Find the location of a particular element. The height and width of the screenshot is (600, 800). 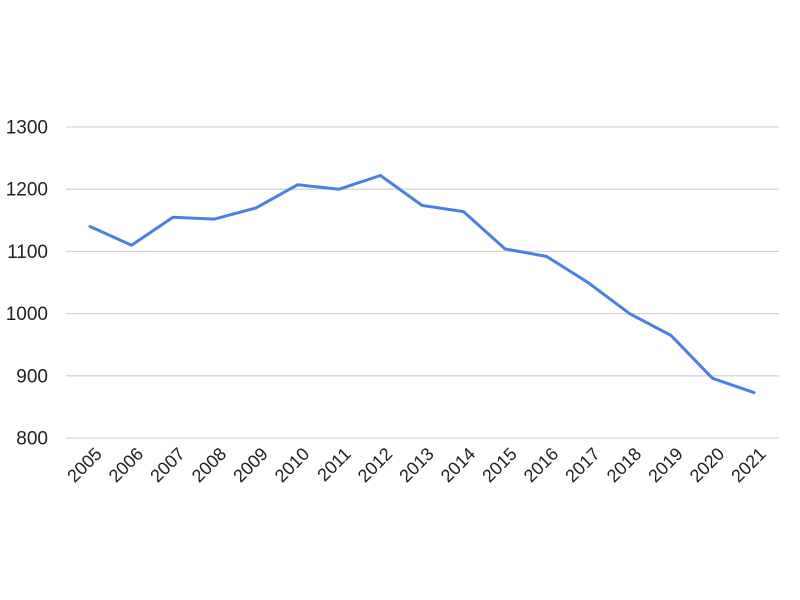

x-tick-label: 2021 is located at coordinates (748, 465).